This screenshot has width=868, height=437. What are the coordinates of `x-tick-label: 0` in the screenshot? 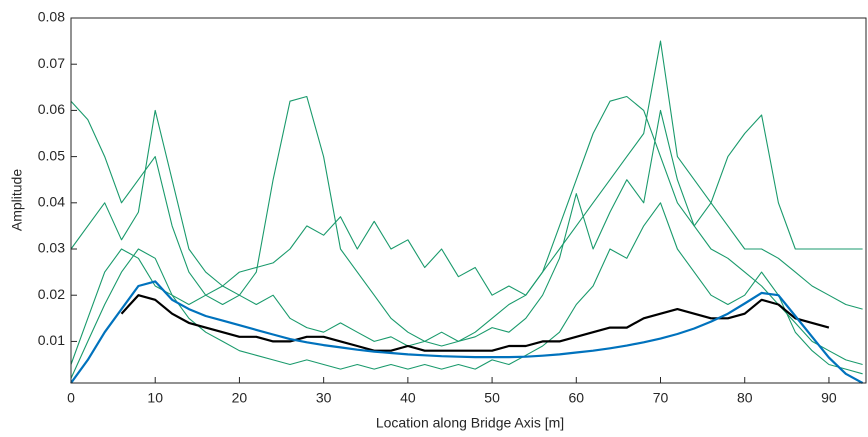 It's located at (71, 398).